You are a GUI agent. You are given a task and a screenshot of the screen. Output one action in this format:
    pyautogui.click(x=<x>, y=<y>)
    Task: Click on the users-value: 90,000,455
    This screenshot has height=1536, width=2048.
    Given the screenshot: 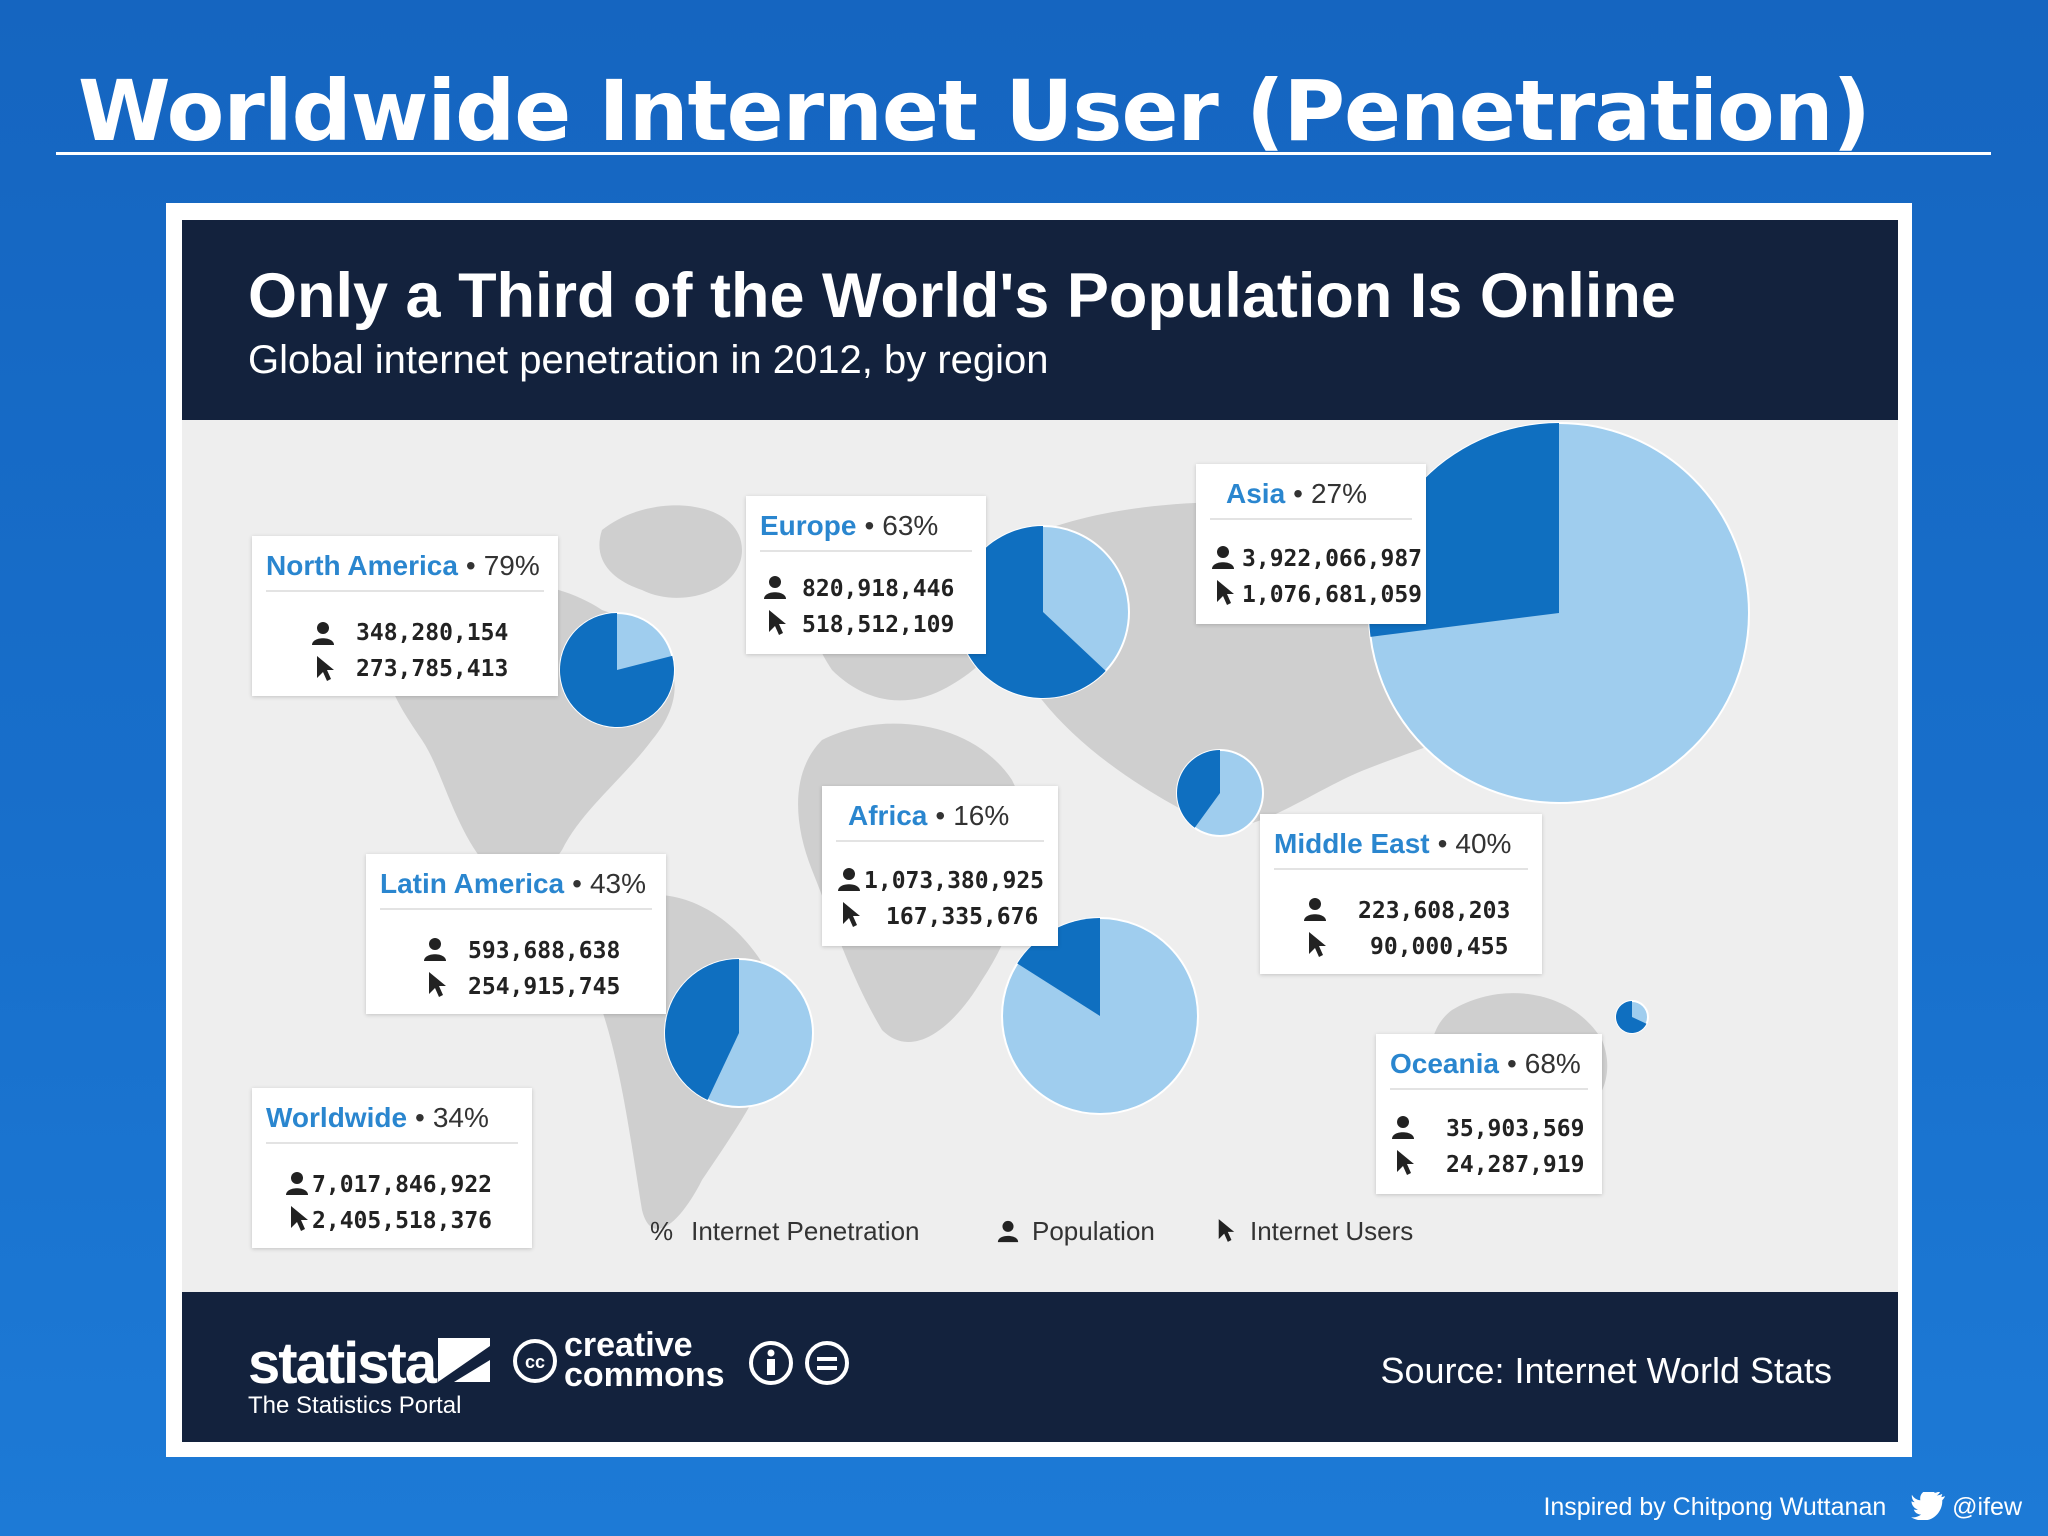 What is the action you would take?
    pyautogui.click(x=1439, y=947)
    